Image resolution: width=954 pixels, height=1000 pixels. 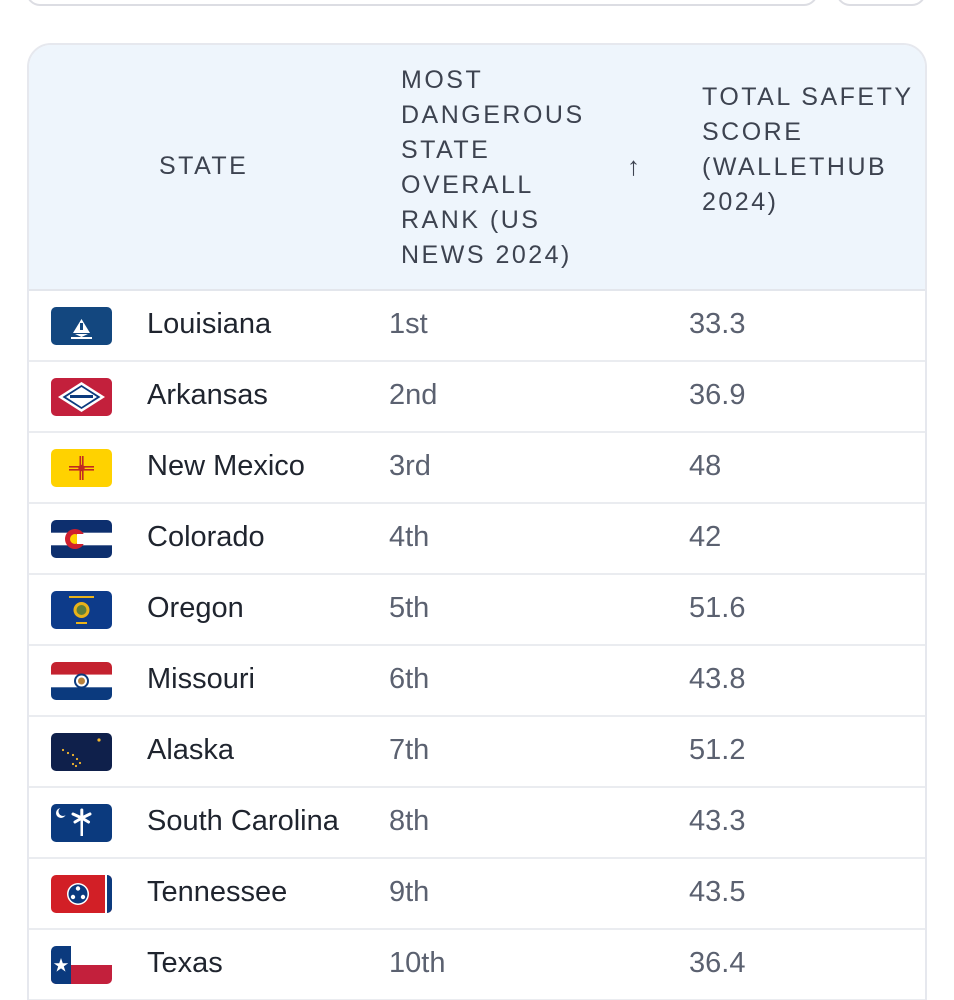 I want to click on score-value: 33.3, so click(x=717, y=324).